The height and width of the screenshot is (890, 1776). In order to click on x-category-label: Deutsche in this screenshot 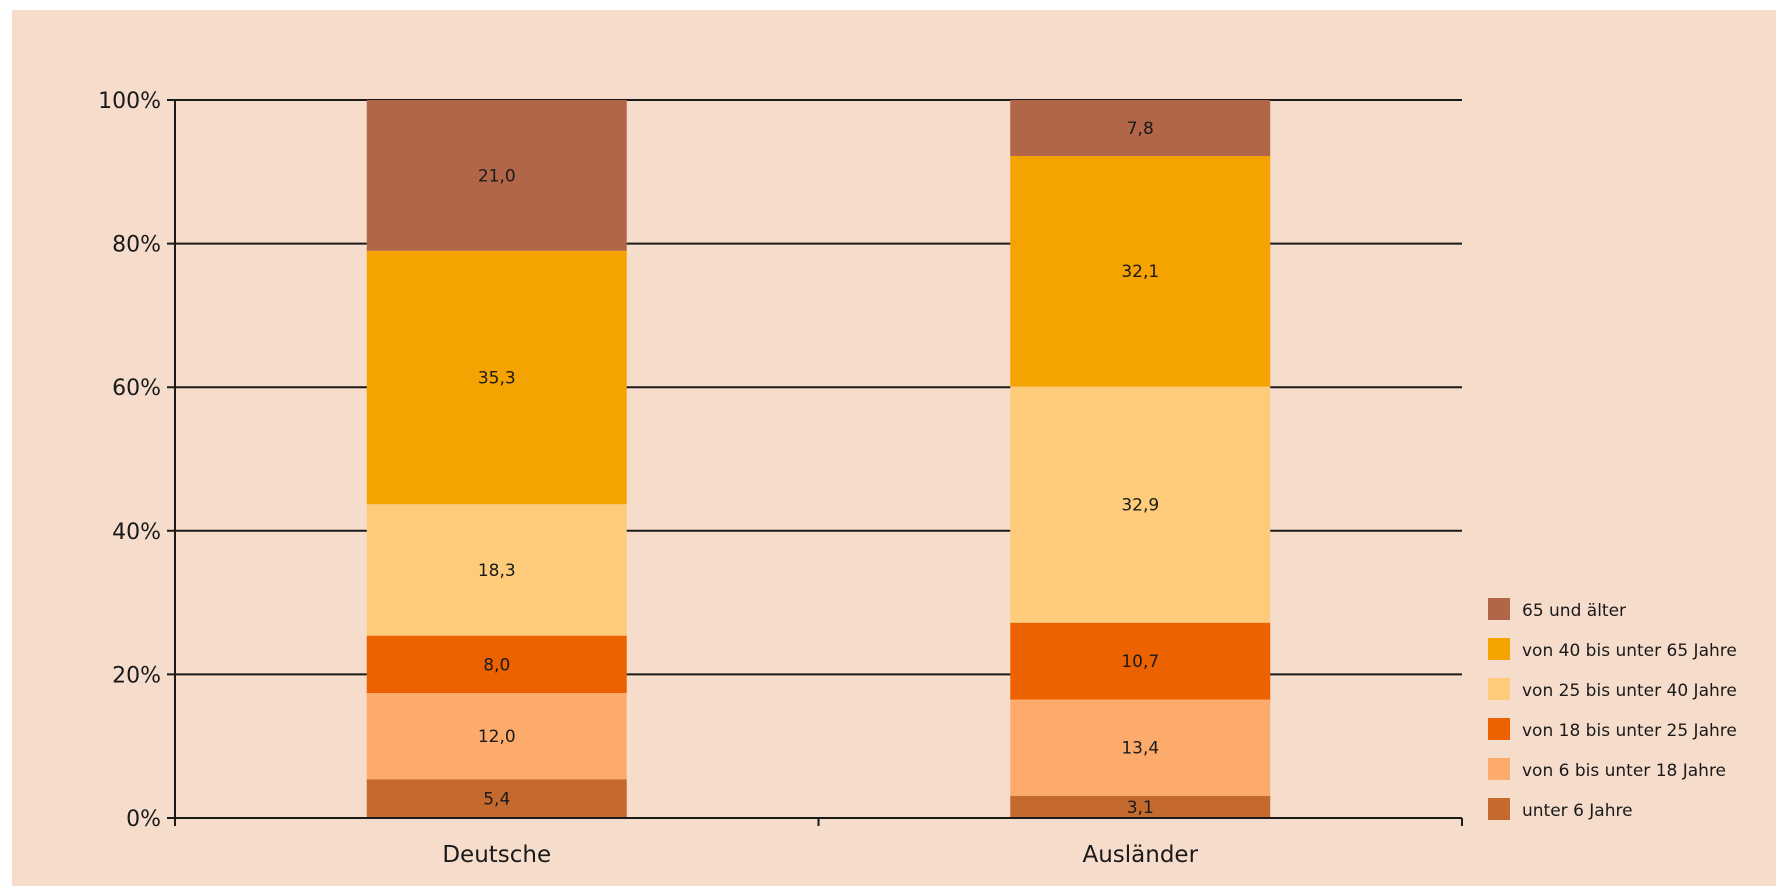, I will do `click(496, 855)`.